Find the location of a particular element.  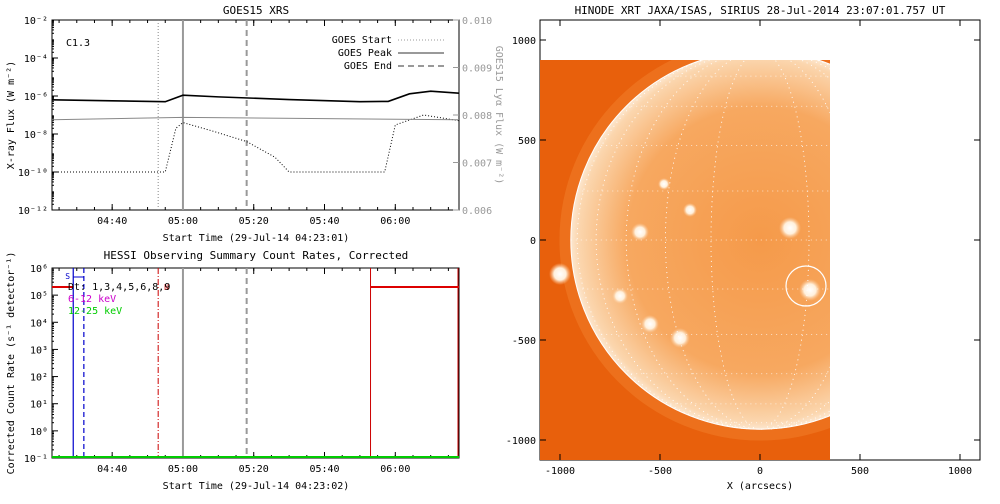

goes-series-short is located at coordinates (255, 143).